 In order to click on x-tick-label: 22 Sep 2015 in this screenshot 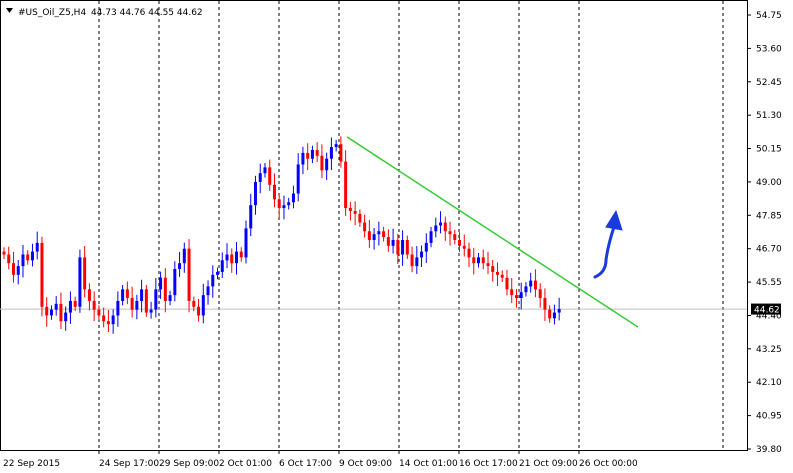, I will do `click(31, 464)`.